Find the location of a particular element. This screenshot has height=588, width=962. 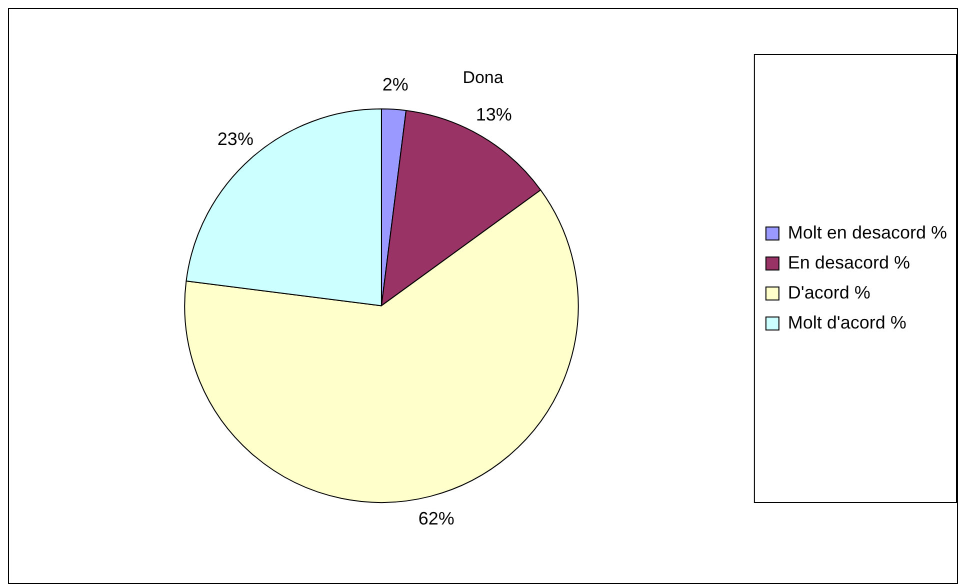

text: Dona is located at coordinates (483, 77).